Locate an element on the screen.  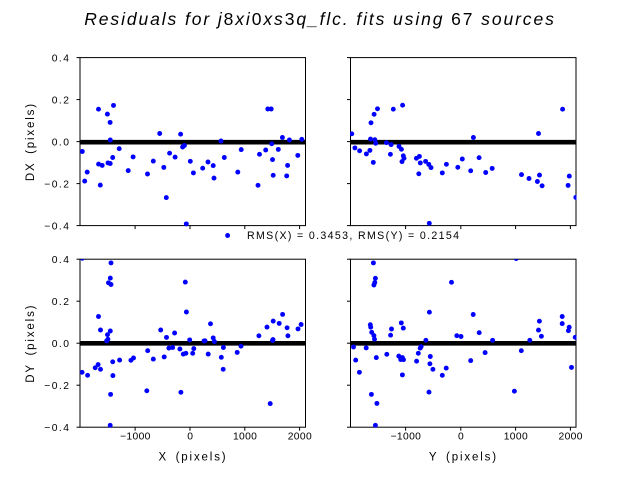
svg-text:RMS(X) = 0.3453, RMS(Y) = 0.21: RMS(X) = 0.3453, RMS(Y) = 0.2154 is located at coordinates (353, 236).